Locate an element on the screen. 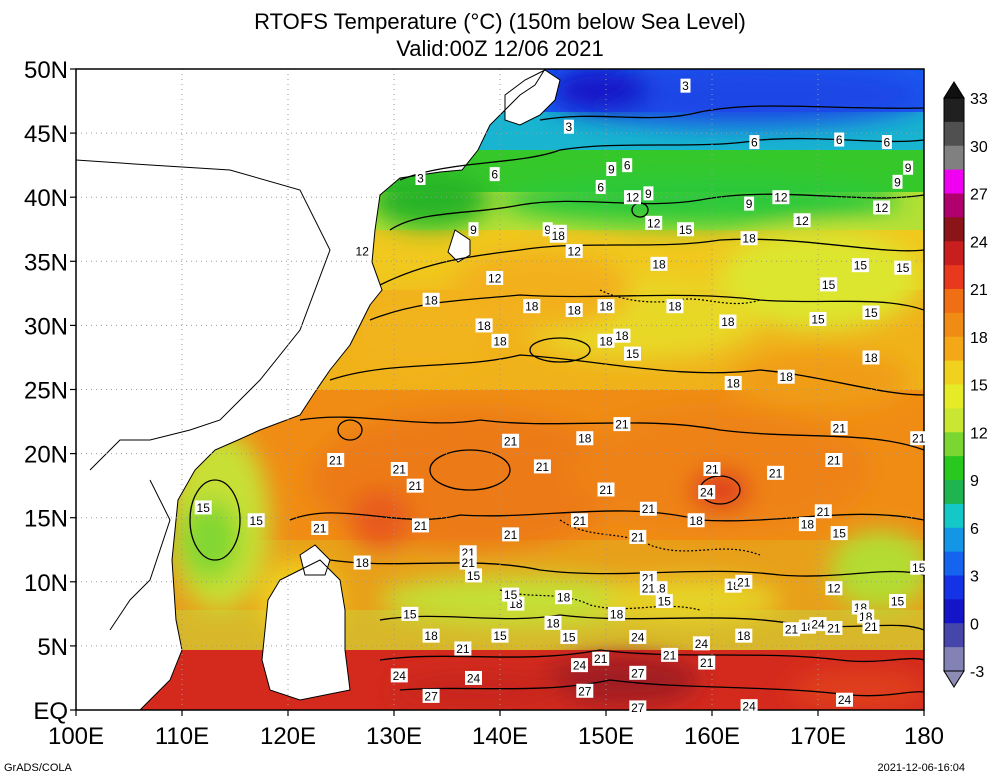 The width and height of the screenshot is (1000, 779). contour-label-text: 6 is located at coordinates (887, 143).